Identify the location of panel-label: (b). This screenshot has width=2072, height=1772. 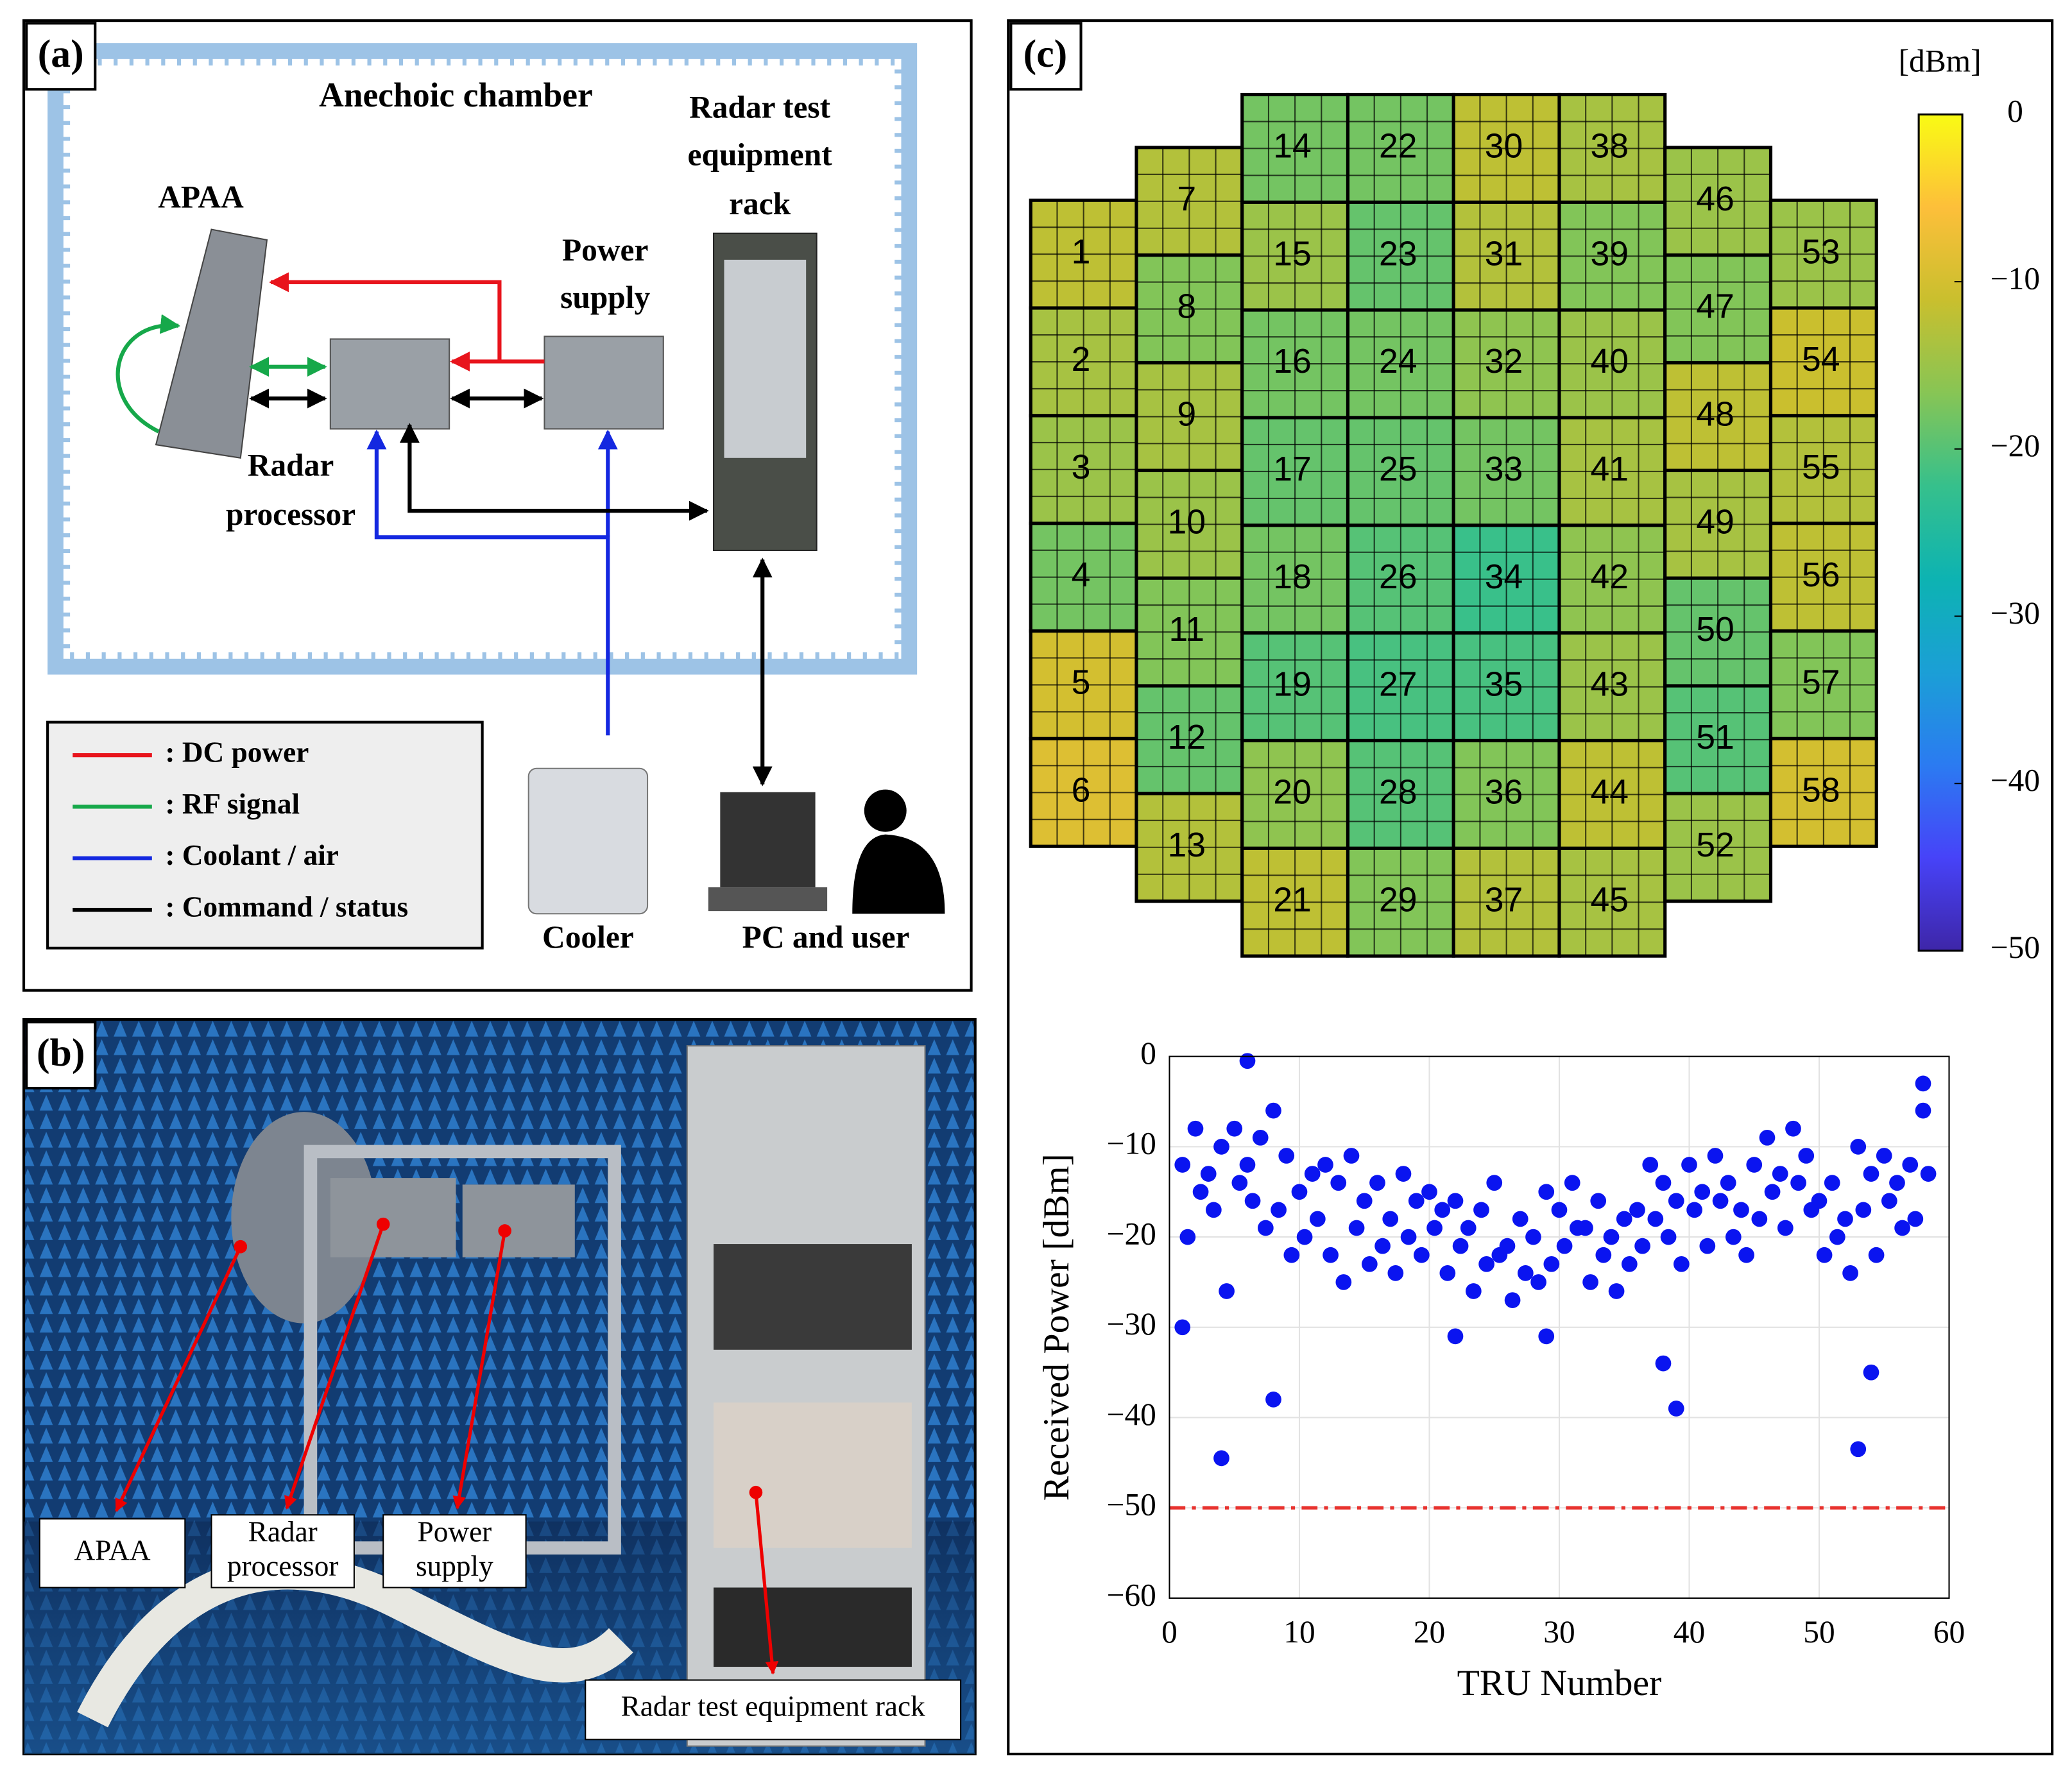
(61, 1053).